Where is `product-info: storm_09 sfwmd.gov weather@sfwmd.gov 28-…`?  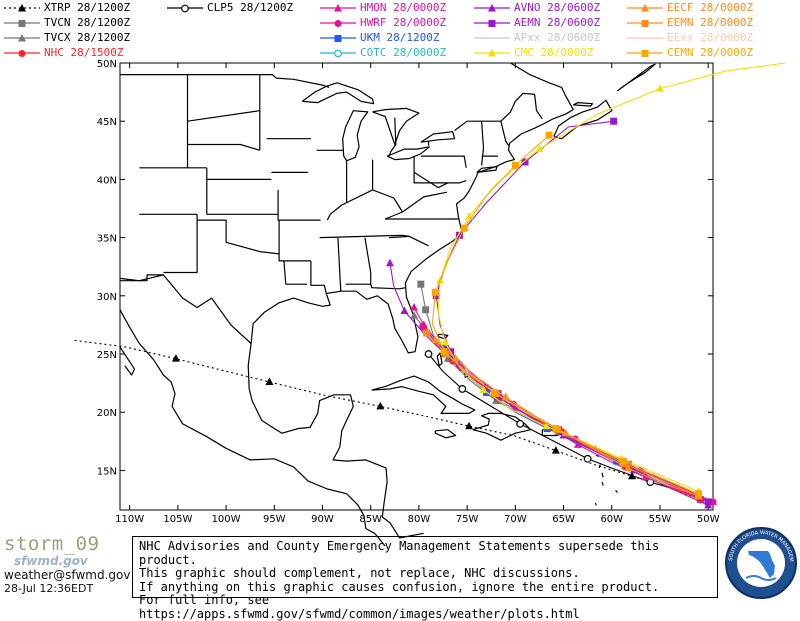
product-info: storm_09 sfwmd.gov weather@sfwmd.gov 28-… is located at coordinates (67, 564).